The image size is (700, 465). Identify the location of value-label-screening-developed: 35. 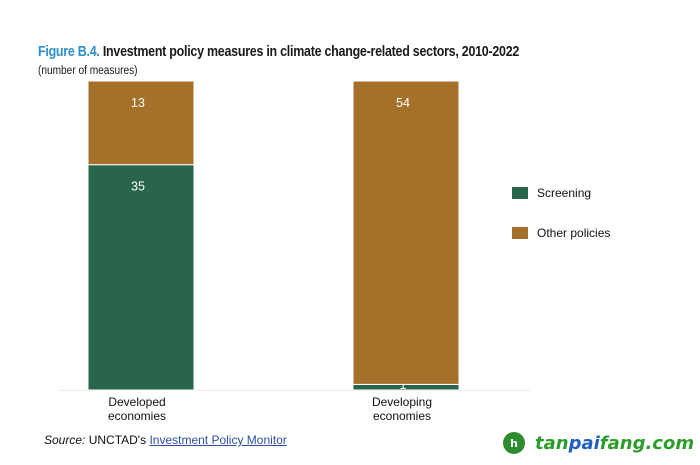
(138, 187).